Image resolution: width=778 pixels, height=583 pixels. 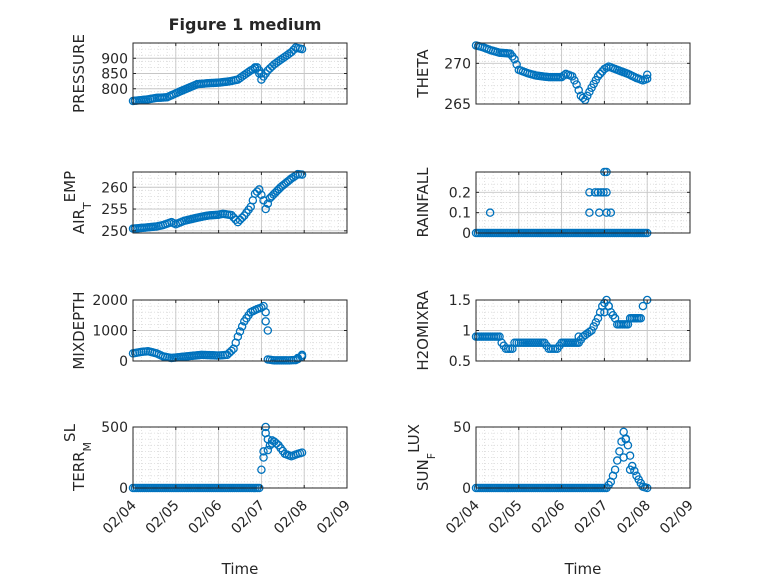 I want to click on y-tick-label: 270, so click(x=457, y=64).